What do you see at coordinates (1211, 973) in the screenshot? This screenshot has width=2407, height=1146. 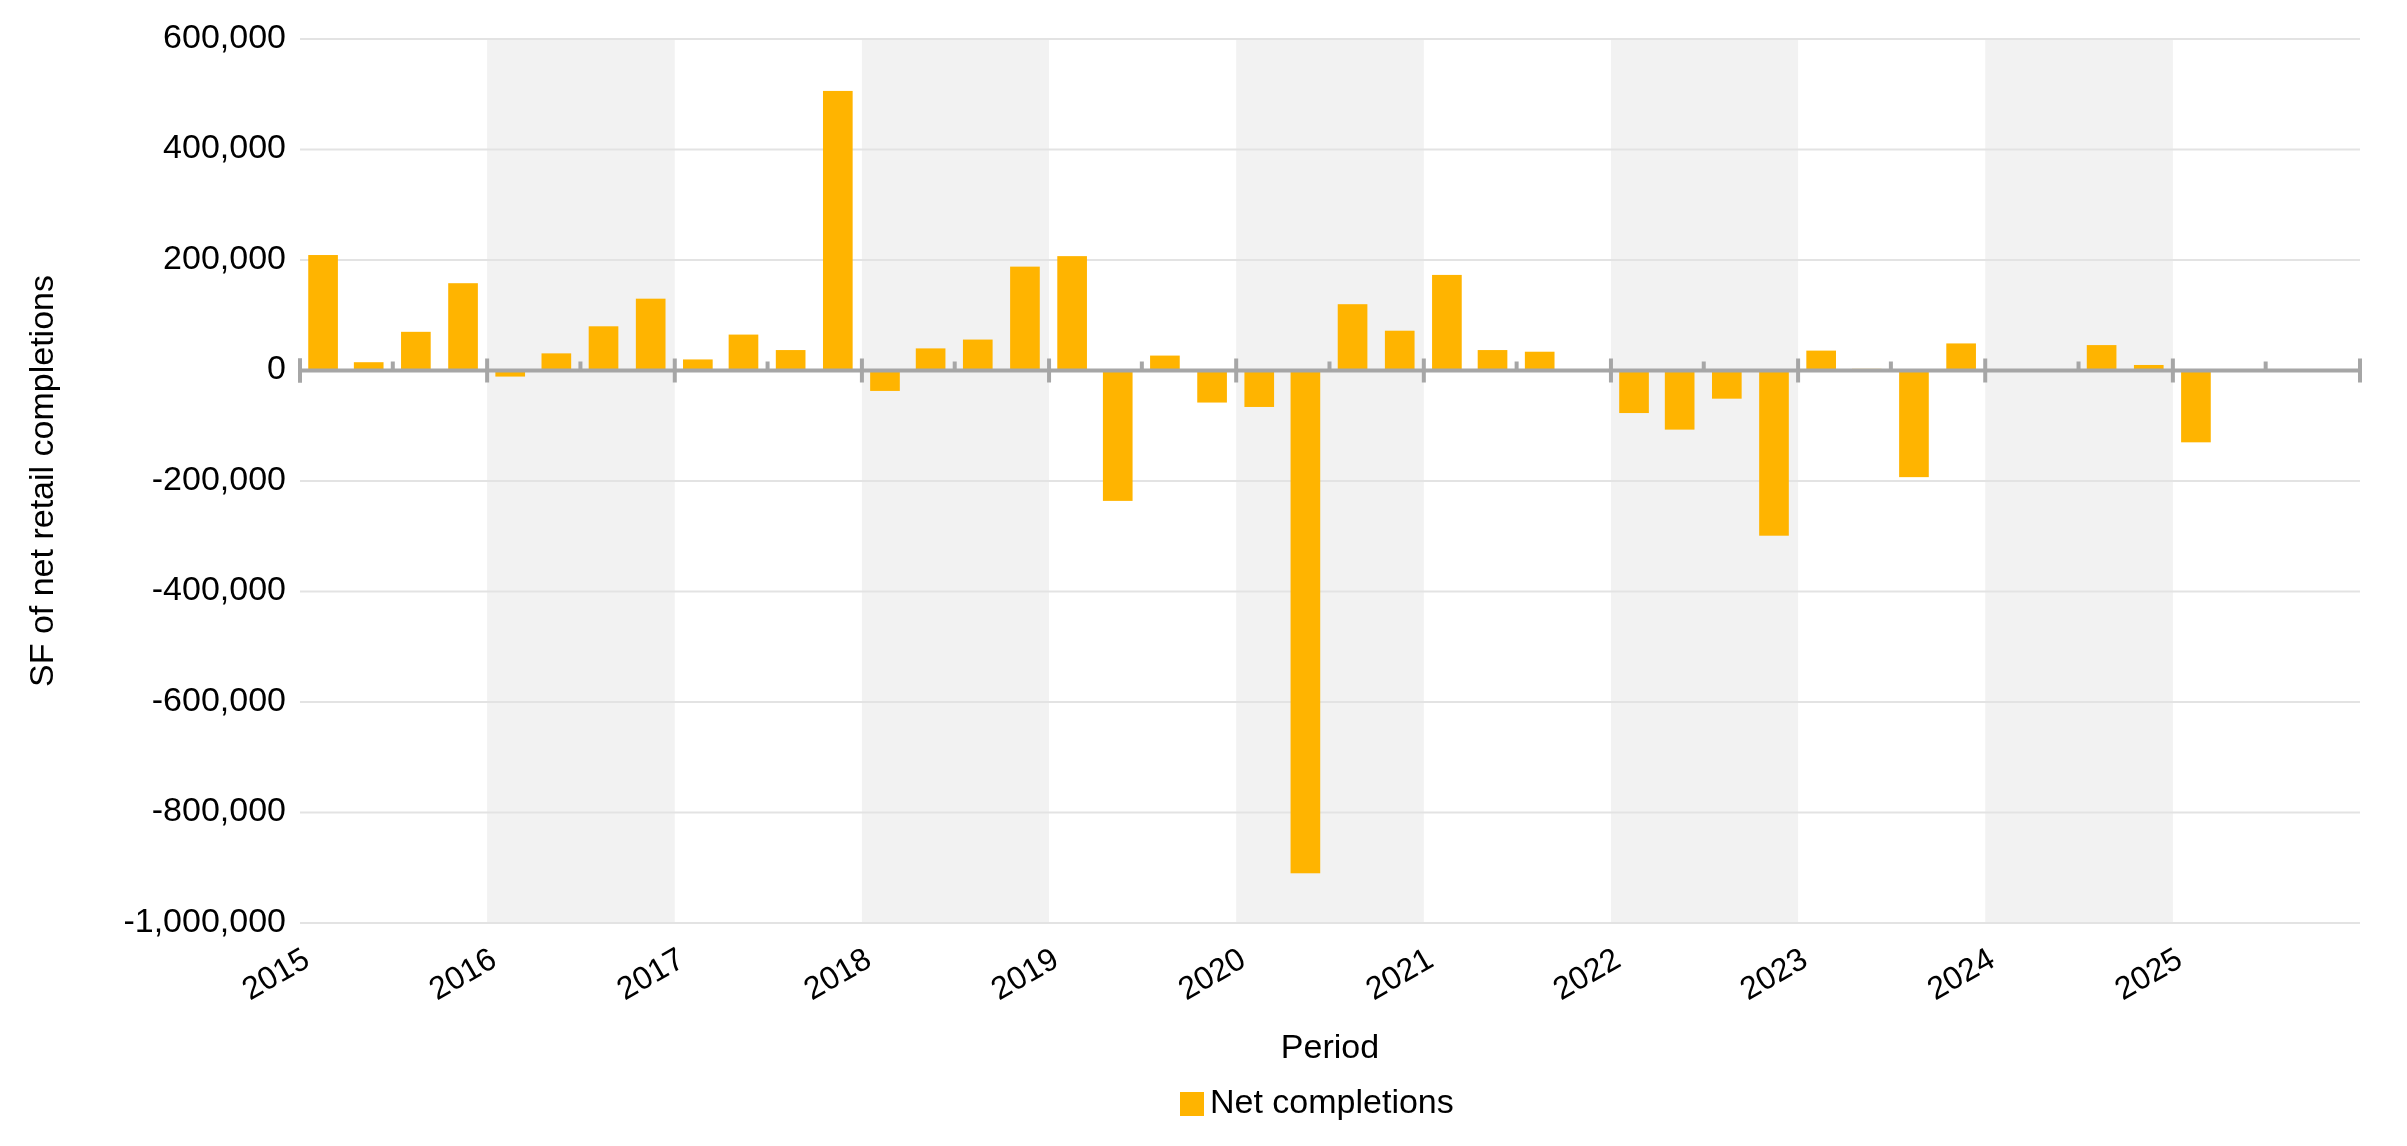 I see `x-tick-label: 2020` at bounding box center [1211, 973].